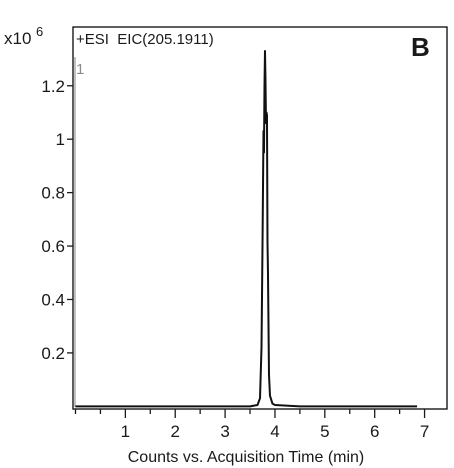  Describe the element at coordinates (39, 31) in the screenshot. I see `y-scale-exponent: 6` at that location.